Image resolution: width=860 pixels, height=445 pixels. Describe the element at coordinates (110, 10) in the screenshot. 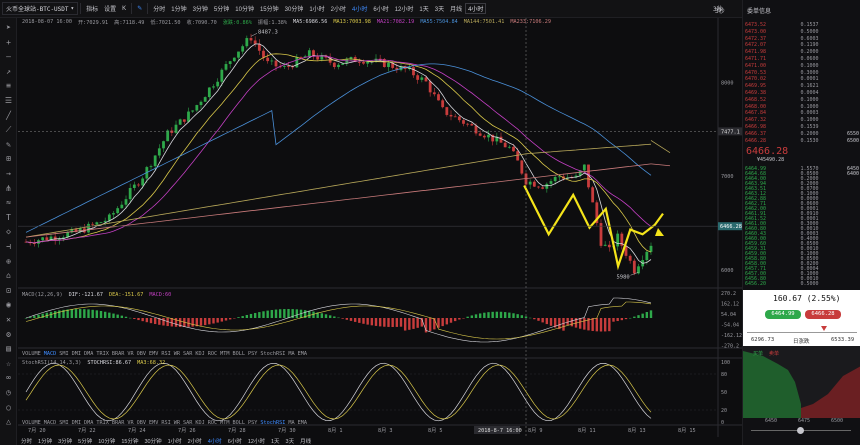

I see `settings-button: 设置` at that location.